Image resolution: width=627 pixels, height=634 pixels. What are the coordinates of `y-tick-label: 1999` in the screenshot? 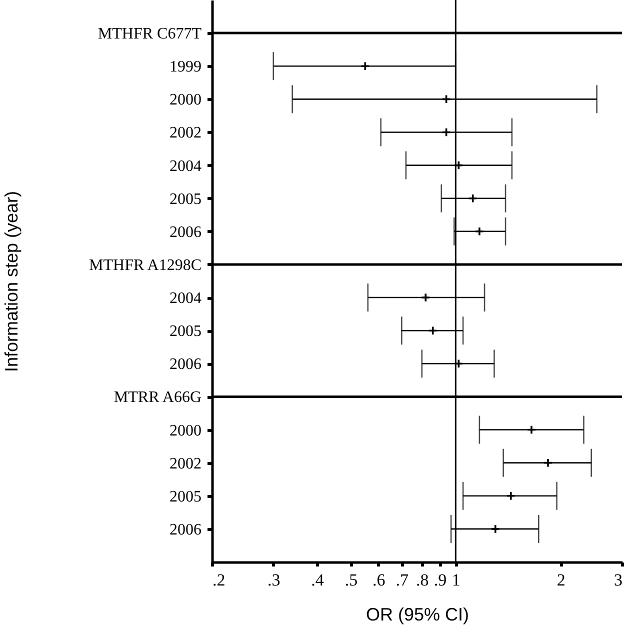 It's located at (186, 67).